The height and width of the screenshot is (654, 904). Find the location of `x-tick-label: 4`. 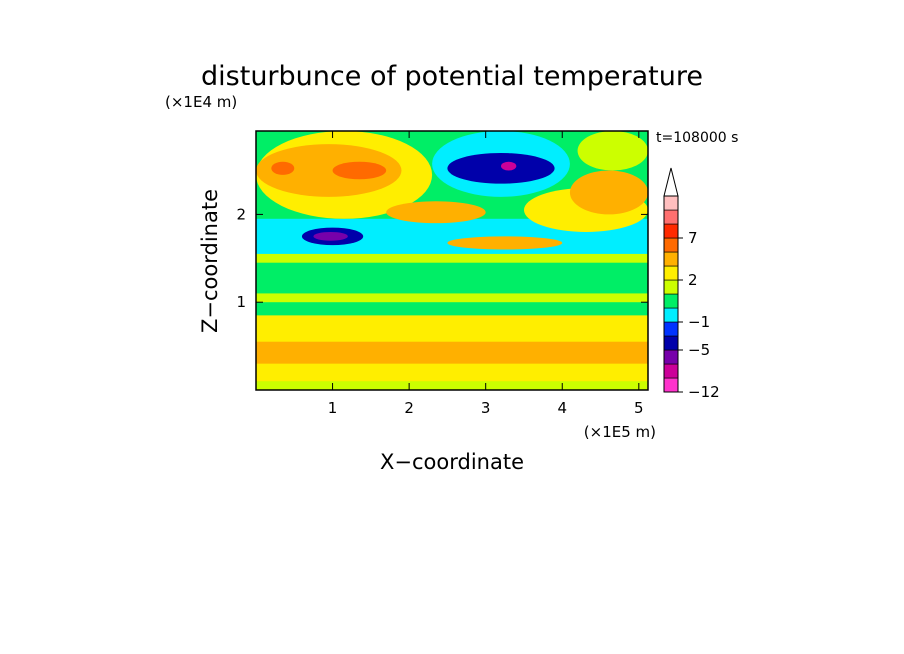

x-tick-label: 4 is located at coordinates (562, 408).